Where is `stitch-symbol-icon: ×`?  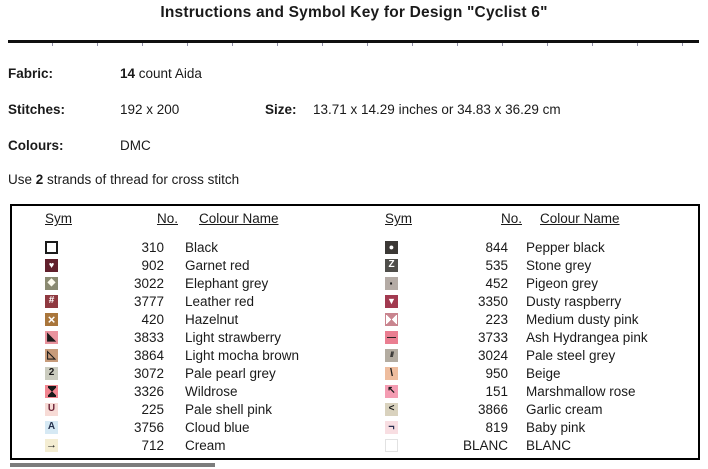 stitch-symbol-icon: × is located at coordinates (51, 319).